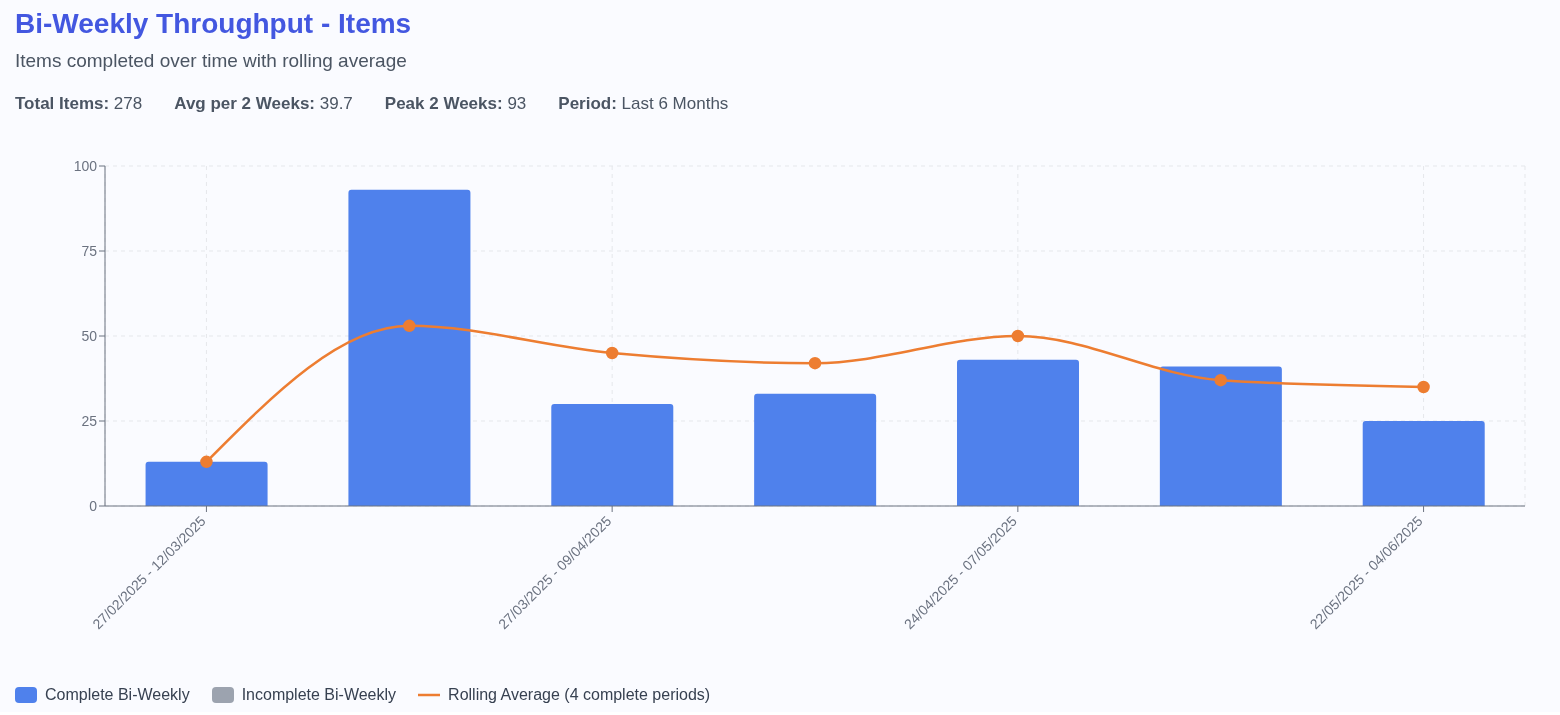 This screenshot has height=715, width=1560. What do you see at coordinates (79, 104) in the screenshot?
I see `text: Total Items: 278` at bounding box center [79, 104].